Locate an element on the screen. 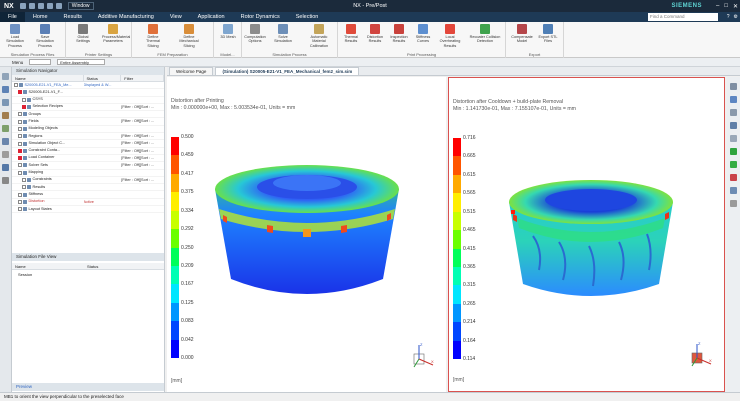  pan-icon is located at coordinates (733, 138).